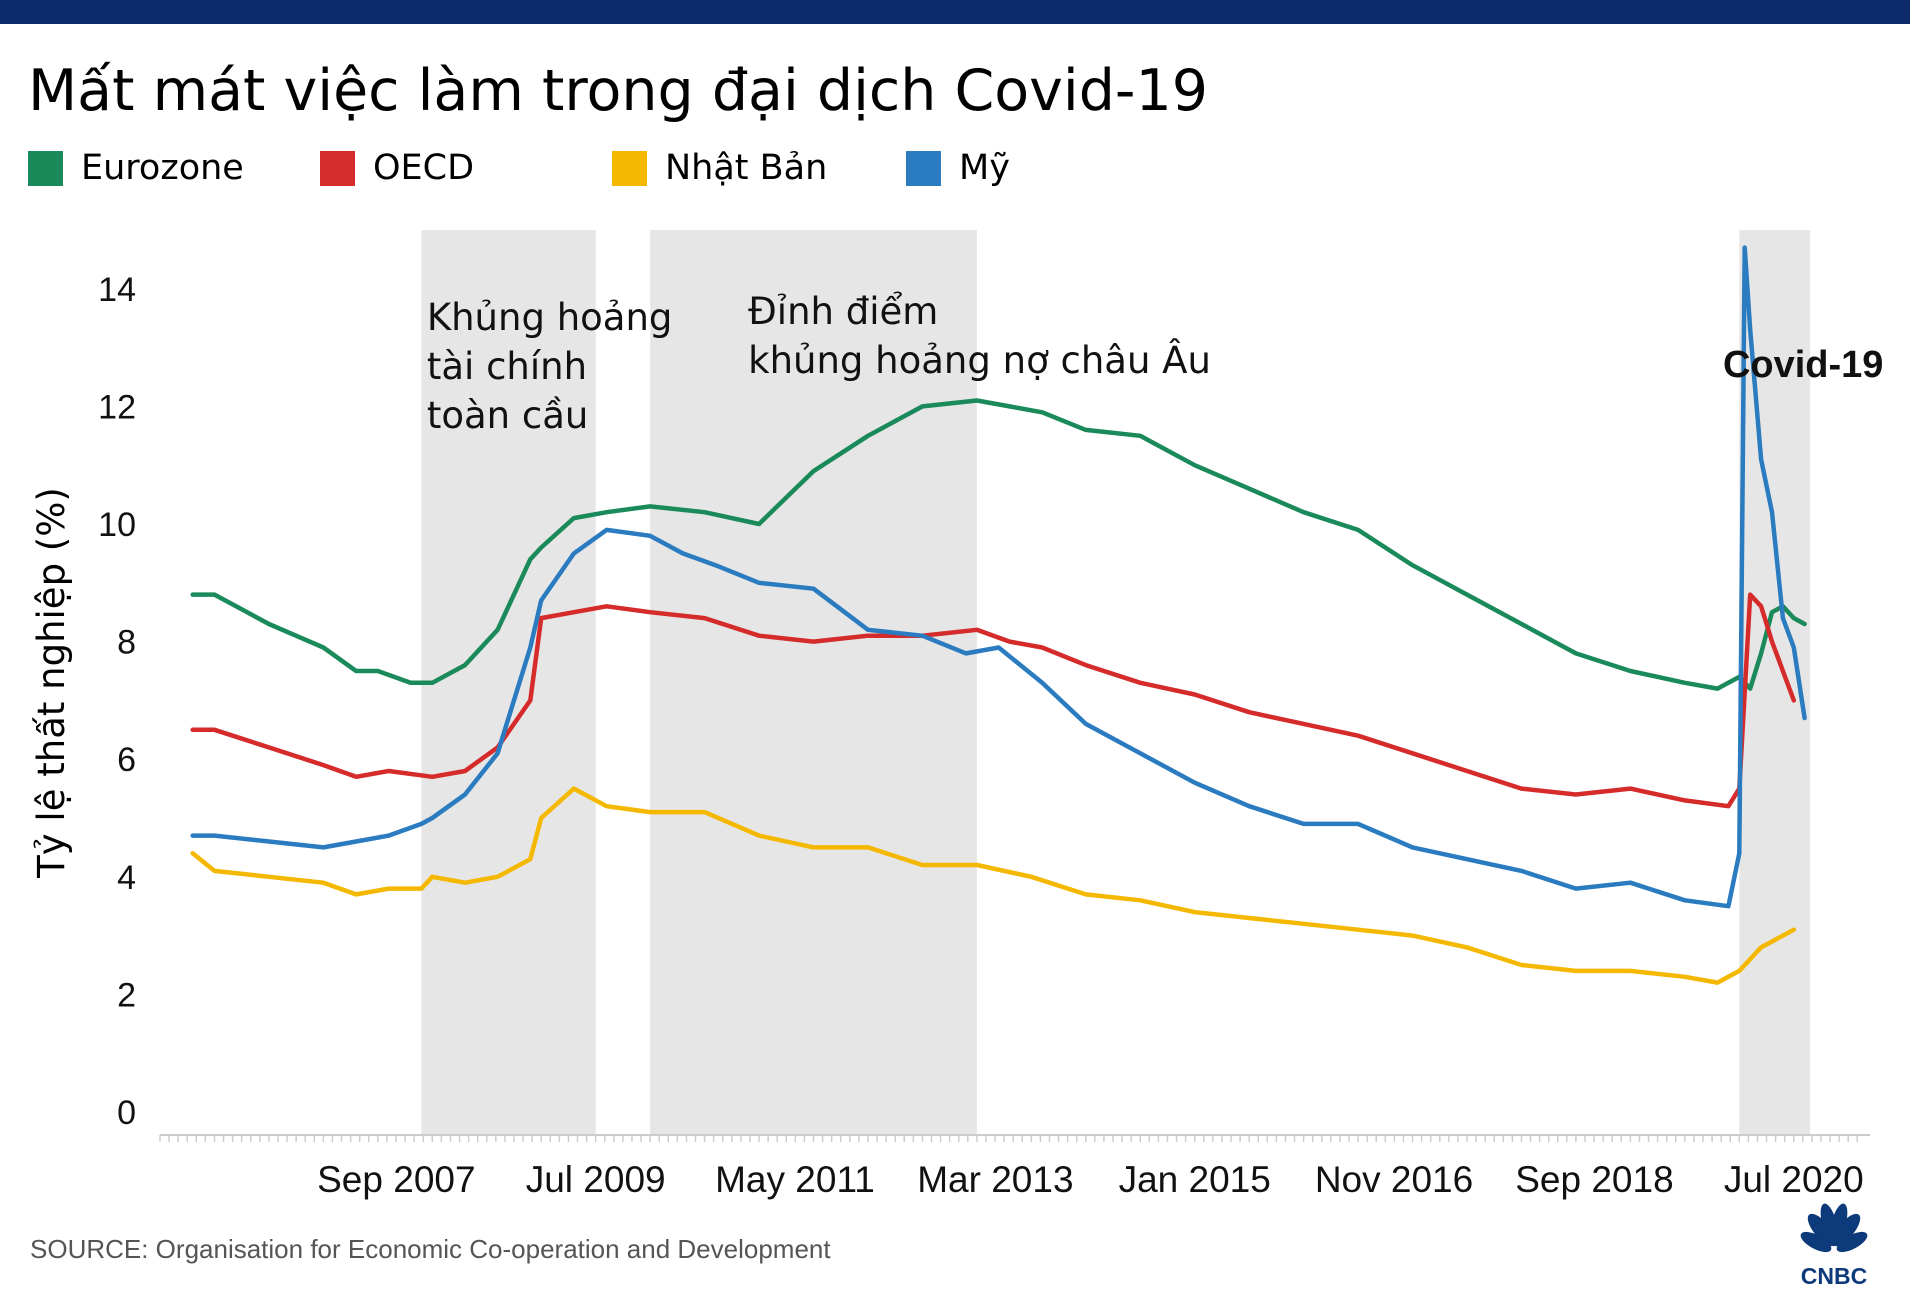 This screenshot has height=1291, width=1910. Describe the element at coordinates (45, 168) in the screenshot. I see `legend-swatch-eurozone` at that location.